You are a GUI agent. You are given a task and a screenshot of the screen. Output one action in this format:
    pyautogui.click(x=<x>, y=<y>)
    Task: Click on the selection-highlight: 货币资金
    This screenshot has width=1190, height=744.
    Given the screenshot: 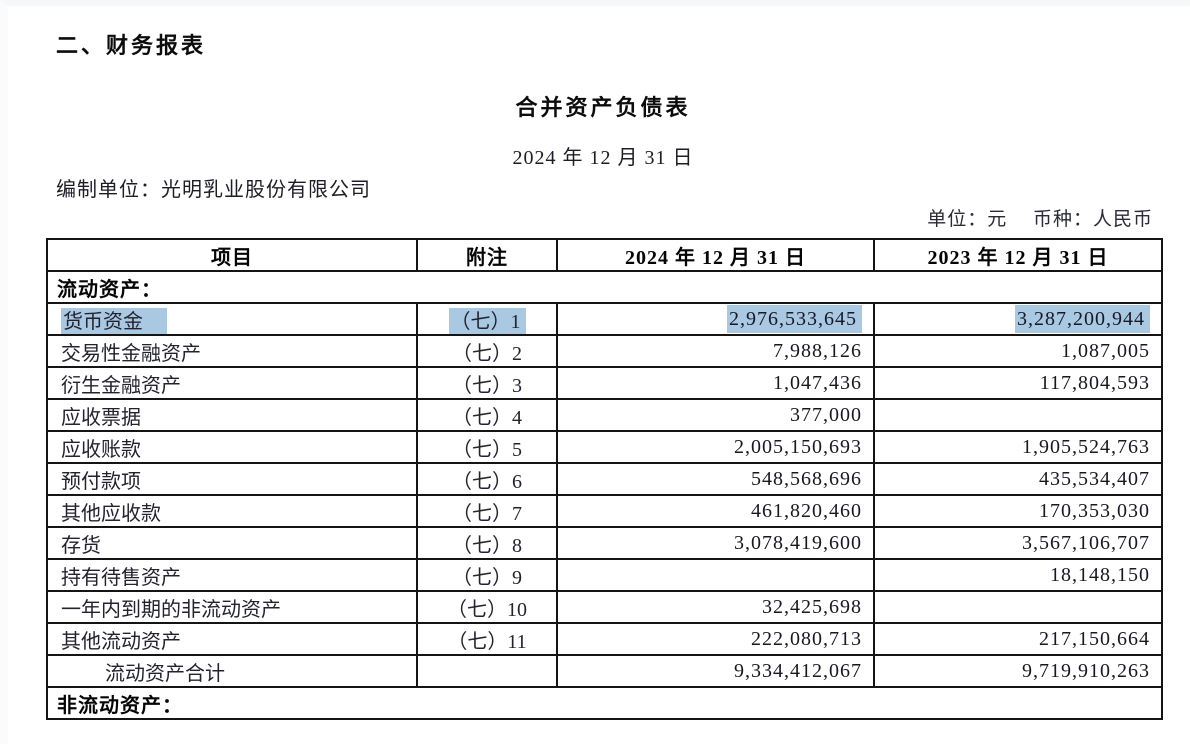 What is the action you would take?
    pyautogui.click(x=114, y=320)
    